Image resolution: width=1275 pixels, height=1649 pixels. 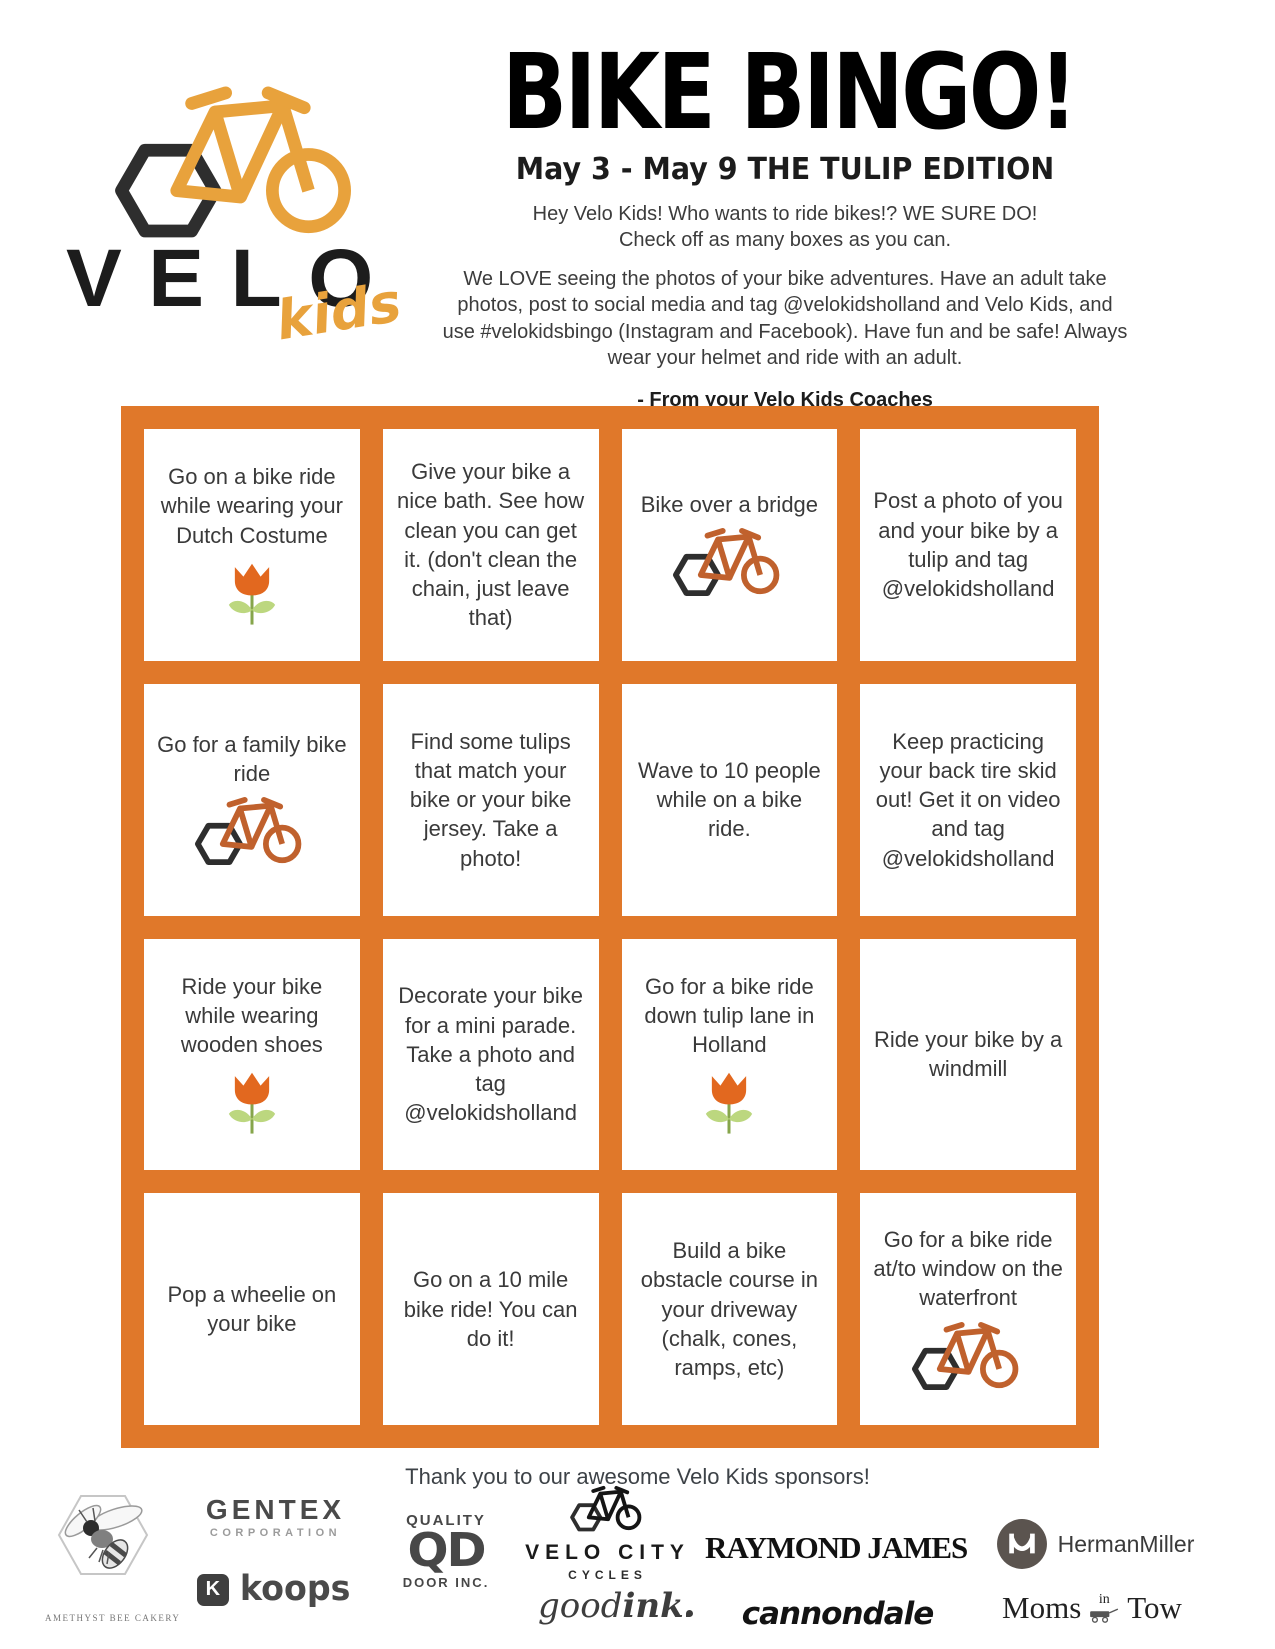 I want to click on koops-k-badge-icon: K, so click(x=212, y=1589).